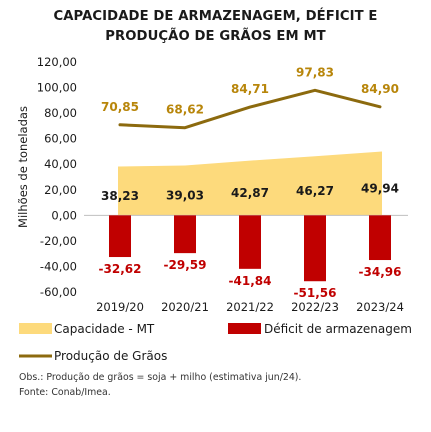 The height and width of the screenshot is (432, 431). What do you see at coordinates (35, 328) in the screenshot?
I see `legend-swatch-capacity` at bounding box center [35, 328].